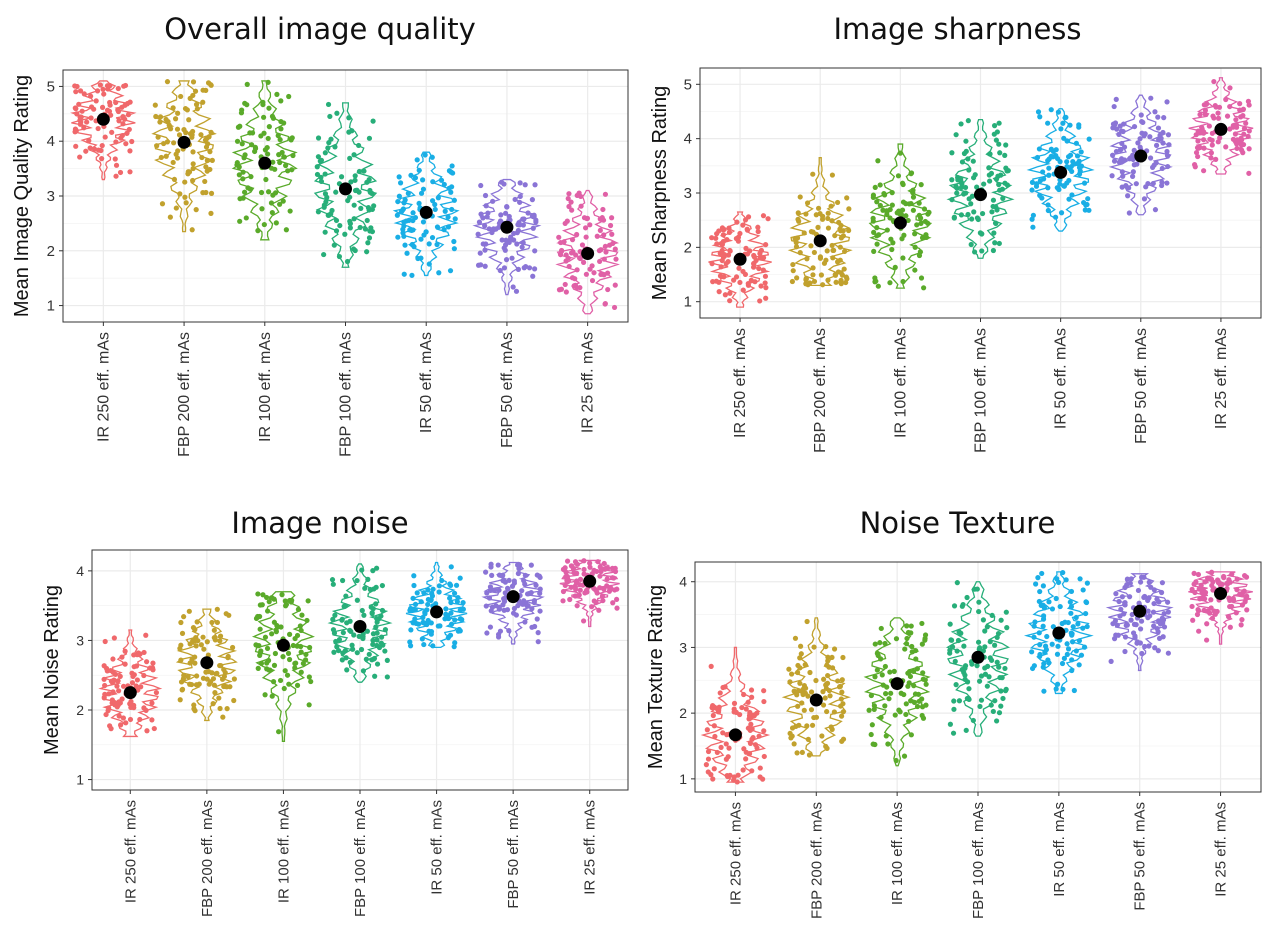 Image resolution: width=1275 pixels, height=939 pixels. Describe the element at coordinates (507, 390) in the screenshot. I see `x-tick-label: FBP 50 eff. mAs` at that location.